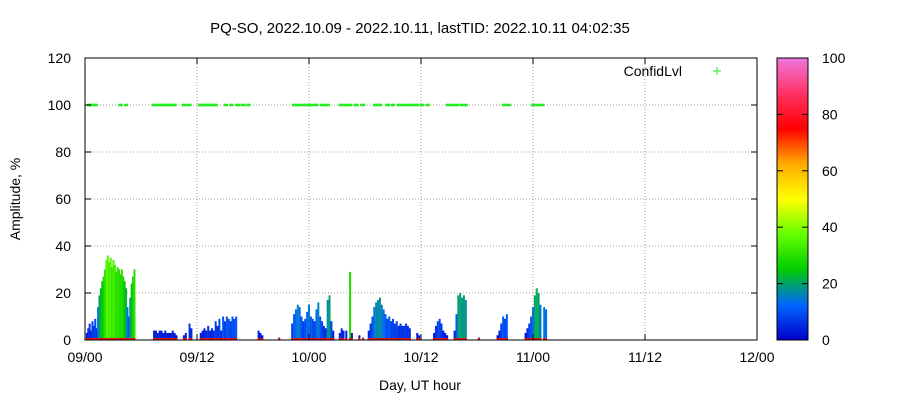 Image resolution: width=900 pixels, height=400 pixels. I want to click on y-axis-label: Amplitude, %, so click(15, 199).